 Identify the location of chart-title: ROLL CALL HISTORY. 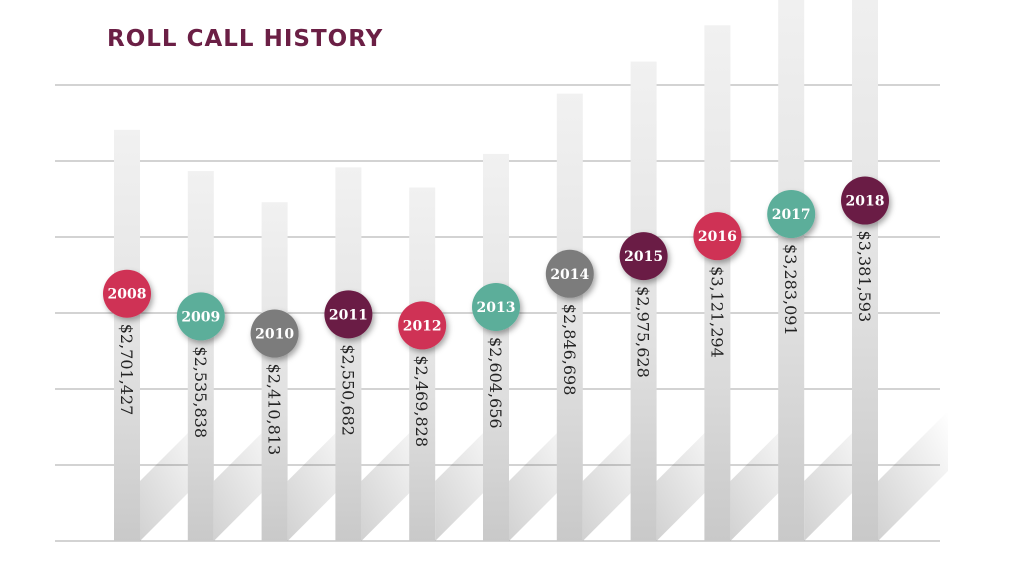
(245, 39).